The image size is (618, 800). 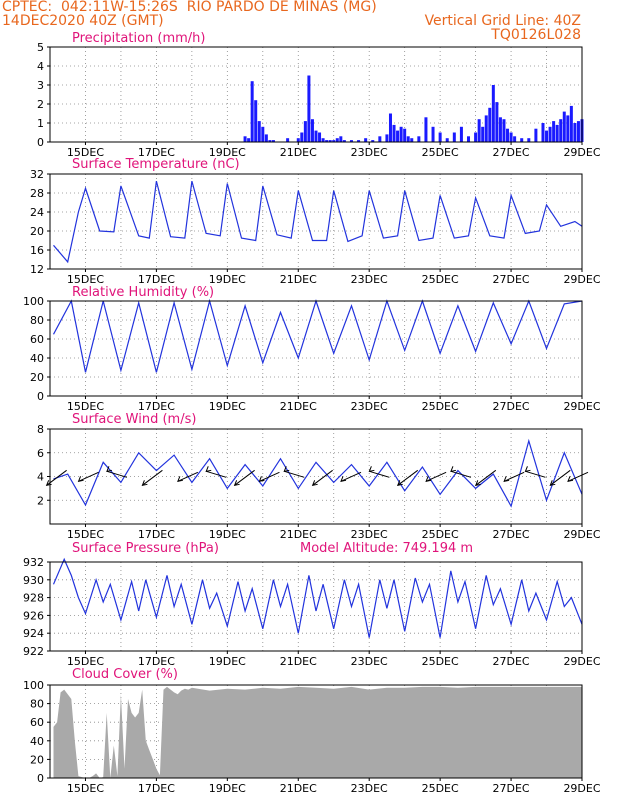 I want to click on y-tick-label: 4, so click(x=40, y=66).